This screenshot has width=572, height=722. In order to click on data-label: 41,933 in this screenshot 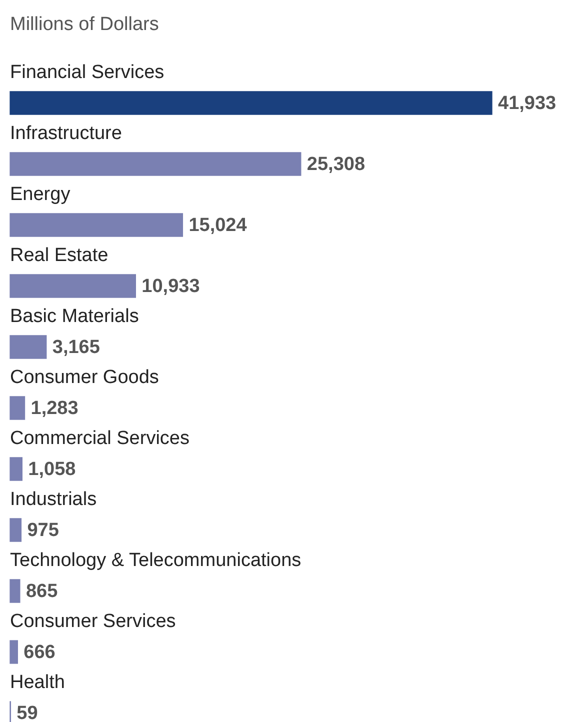, I will do `click(527, 103)`.